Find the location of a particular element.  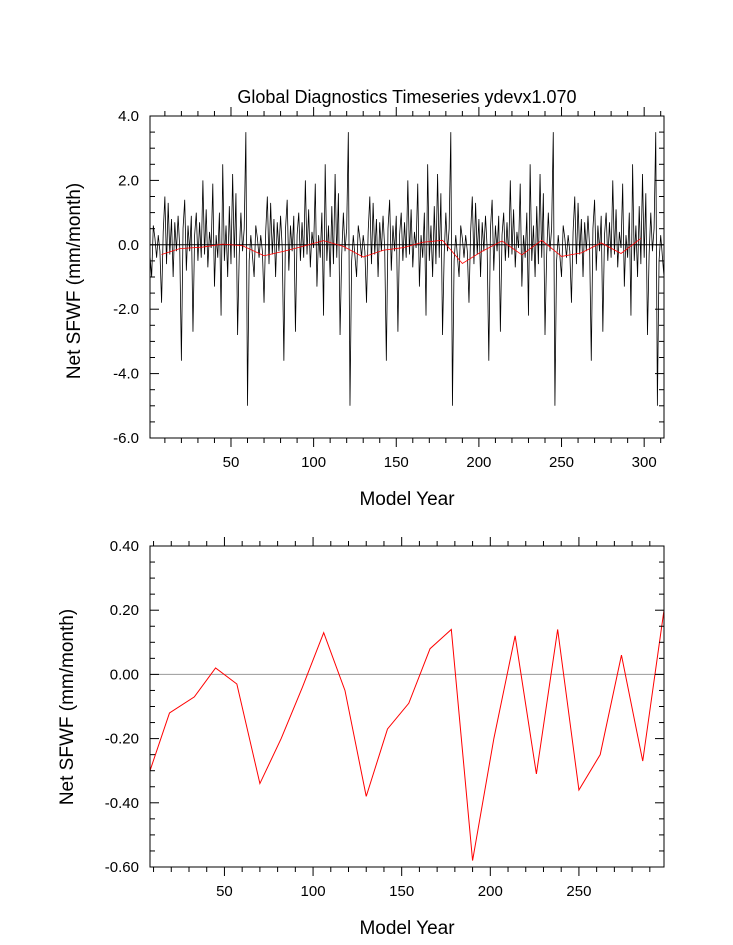

y-tick-label: -0.20 is located at coordinates (122, 739).